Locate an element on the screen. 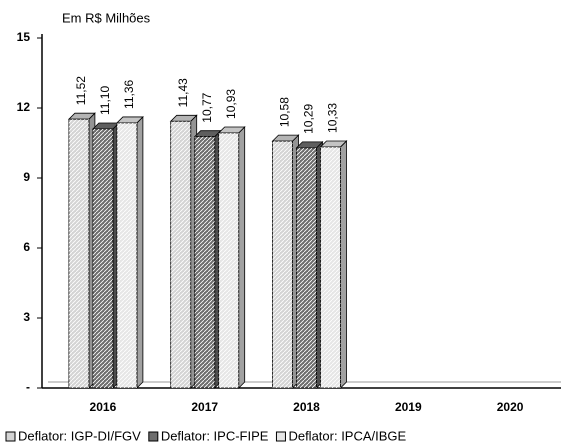  value-label: 10,77 is located at coordinates (207, 107).